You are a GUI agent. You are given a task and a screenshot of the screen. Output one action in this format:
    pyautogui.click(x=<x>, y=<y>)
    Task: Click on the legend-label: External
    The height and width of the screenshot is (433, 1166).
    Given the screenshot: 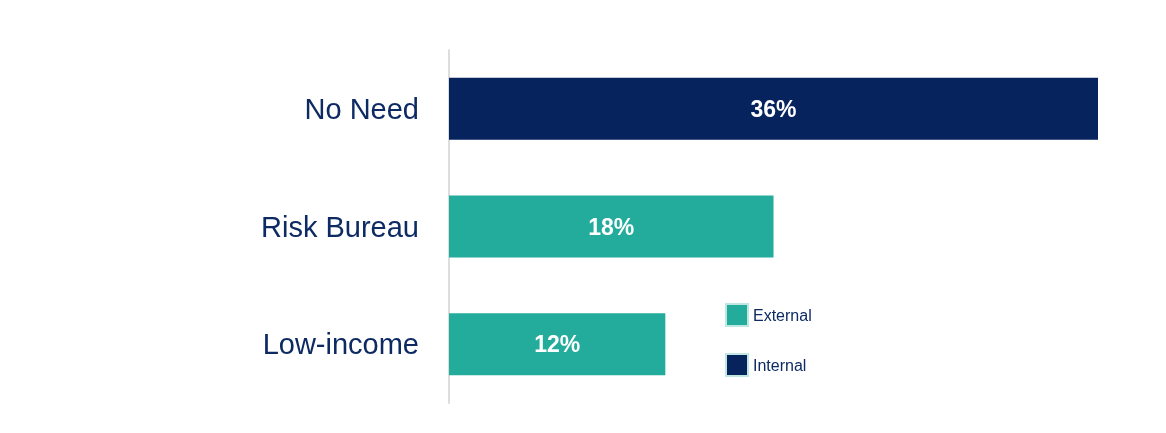 What is the action you would take?
    pyautogui.click(x=782, y=315)
    